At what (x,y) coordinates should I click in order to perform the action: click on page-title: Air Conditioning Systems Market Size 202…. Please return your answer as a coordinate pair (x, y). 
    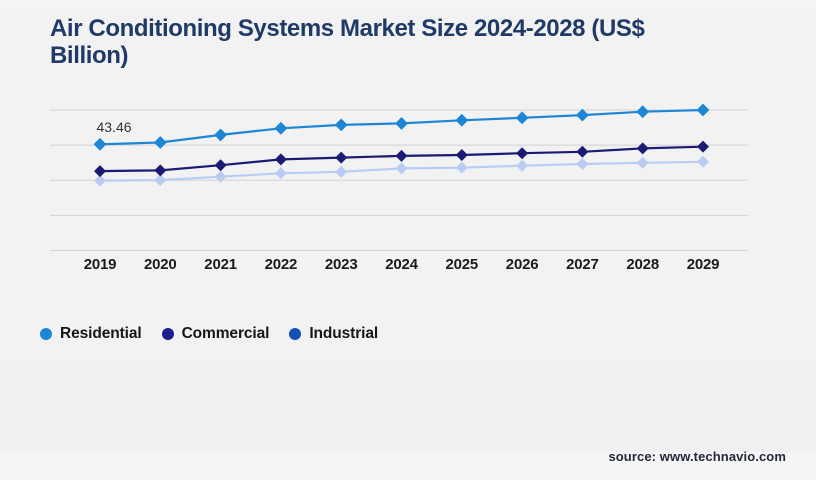
    Looking at the image, I should click on (410, 42).